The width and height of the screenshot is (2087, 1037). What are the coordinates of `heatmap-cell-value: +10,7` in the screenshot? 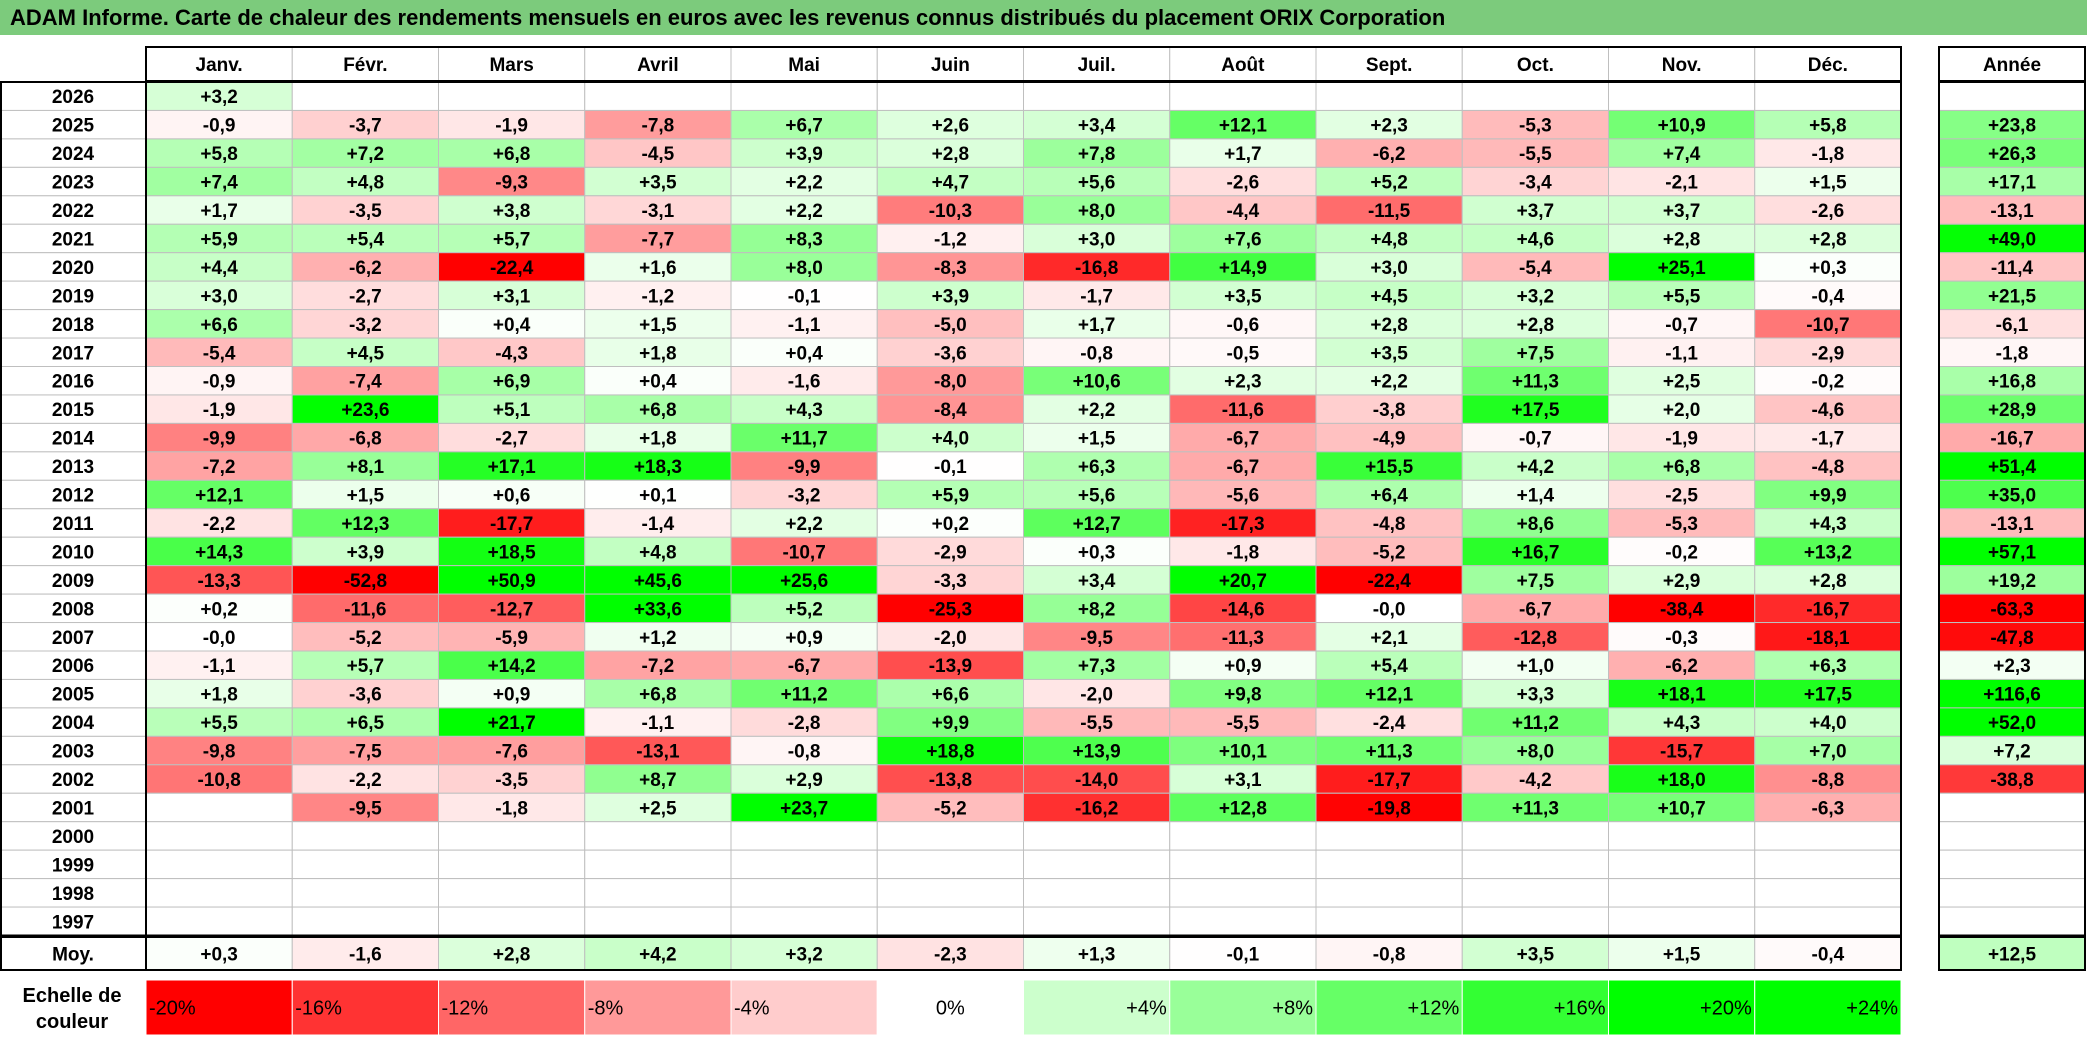 It's located at (1682, 808).